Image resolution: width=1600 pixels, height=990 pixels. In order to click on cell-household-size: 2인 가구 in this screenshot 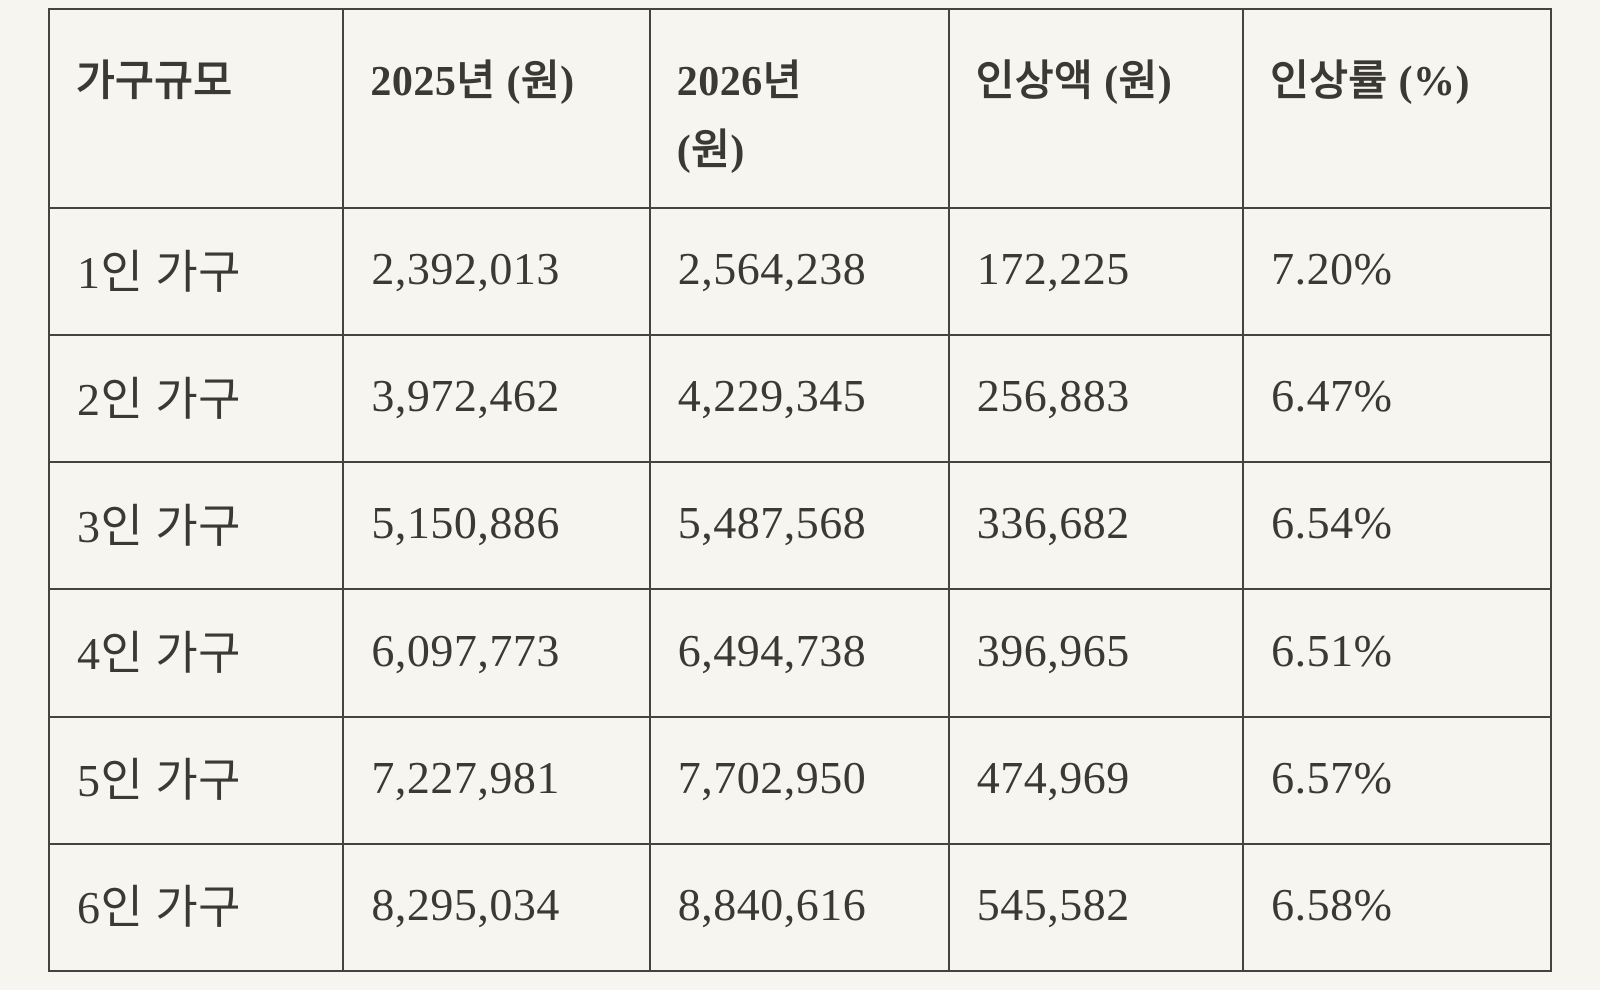, I will do `click(196, 399)`.